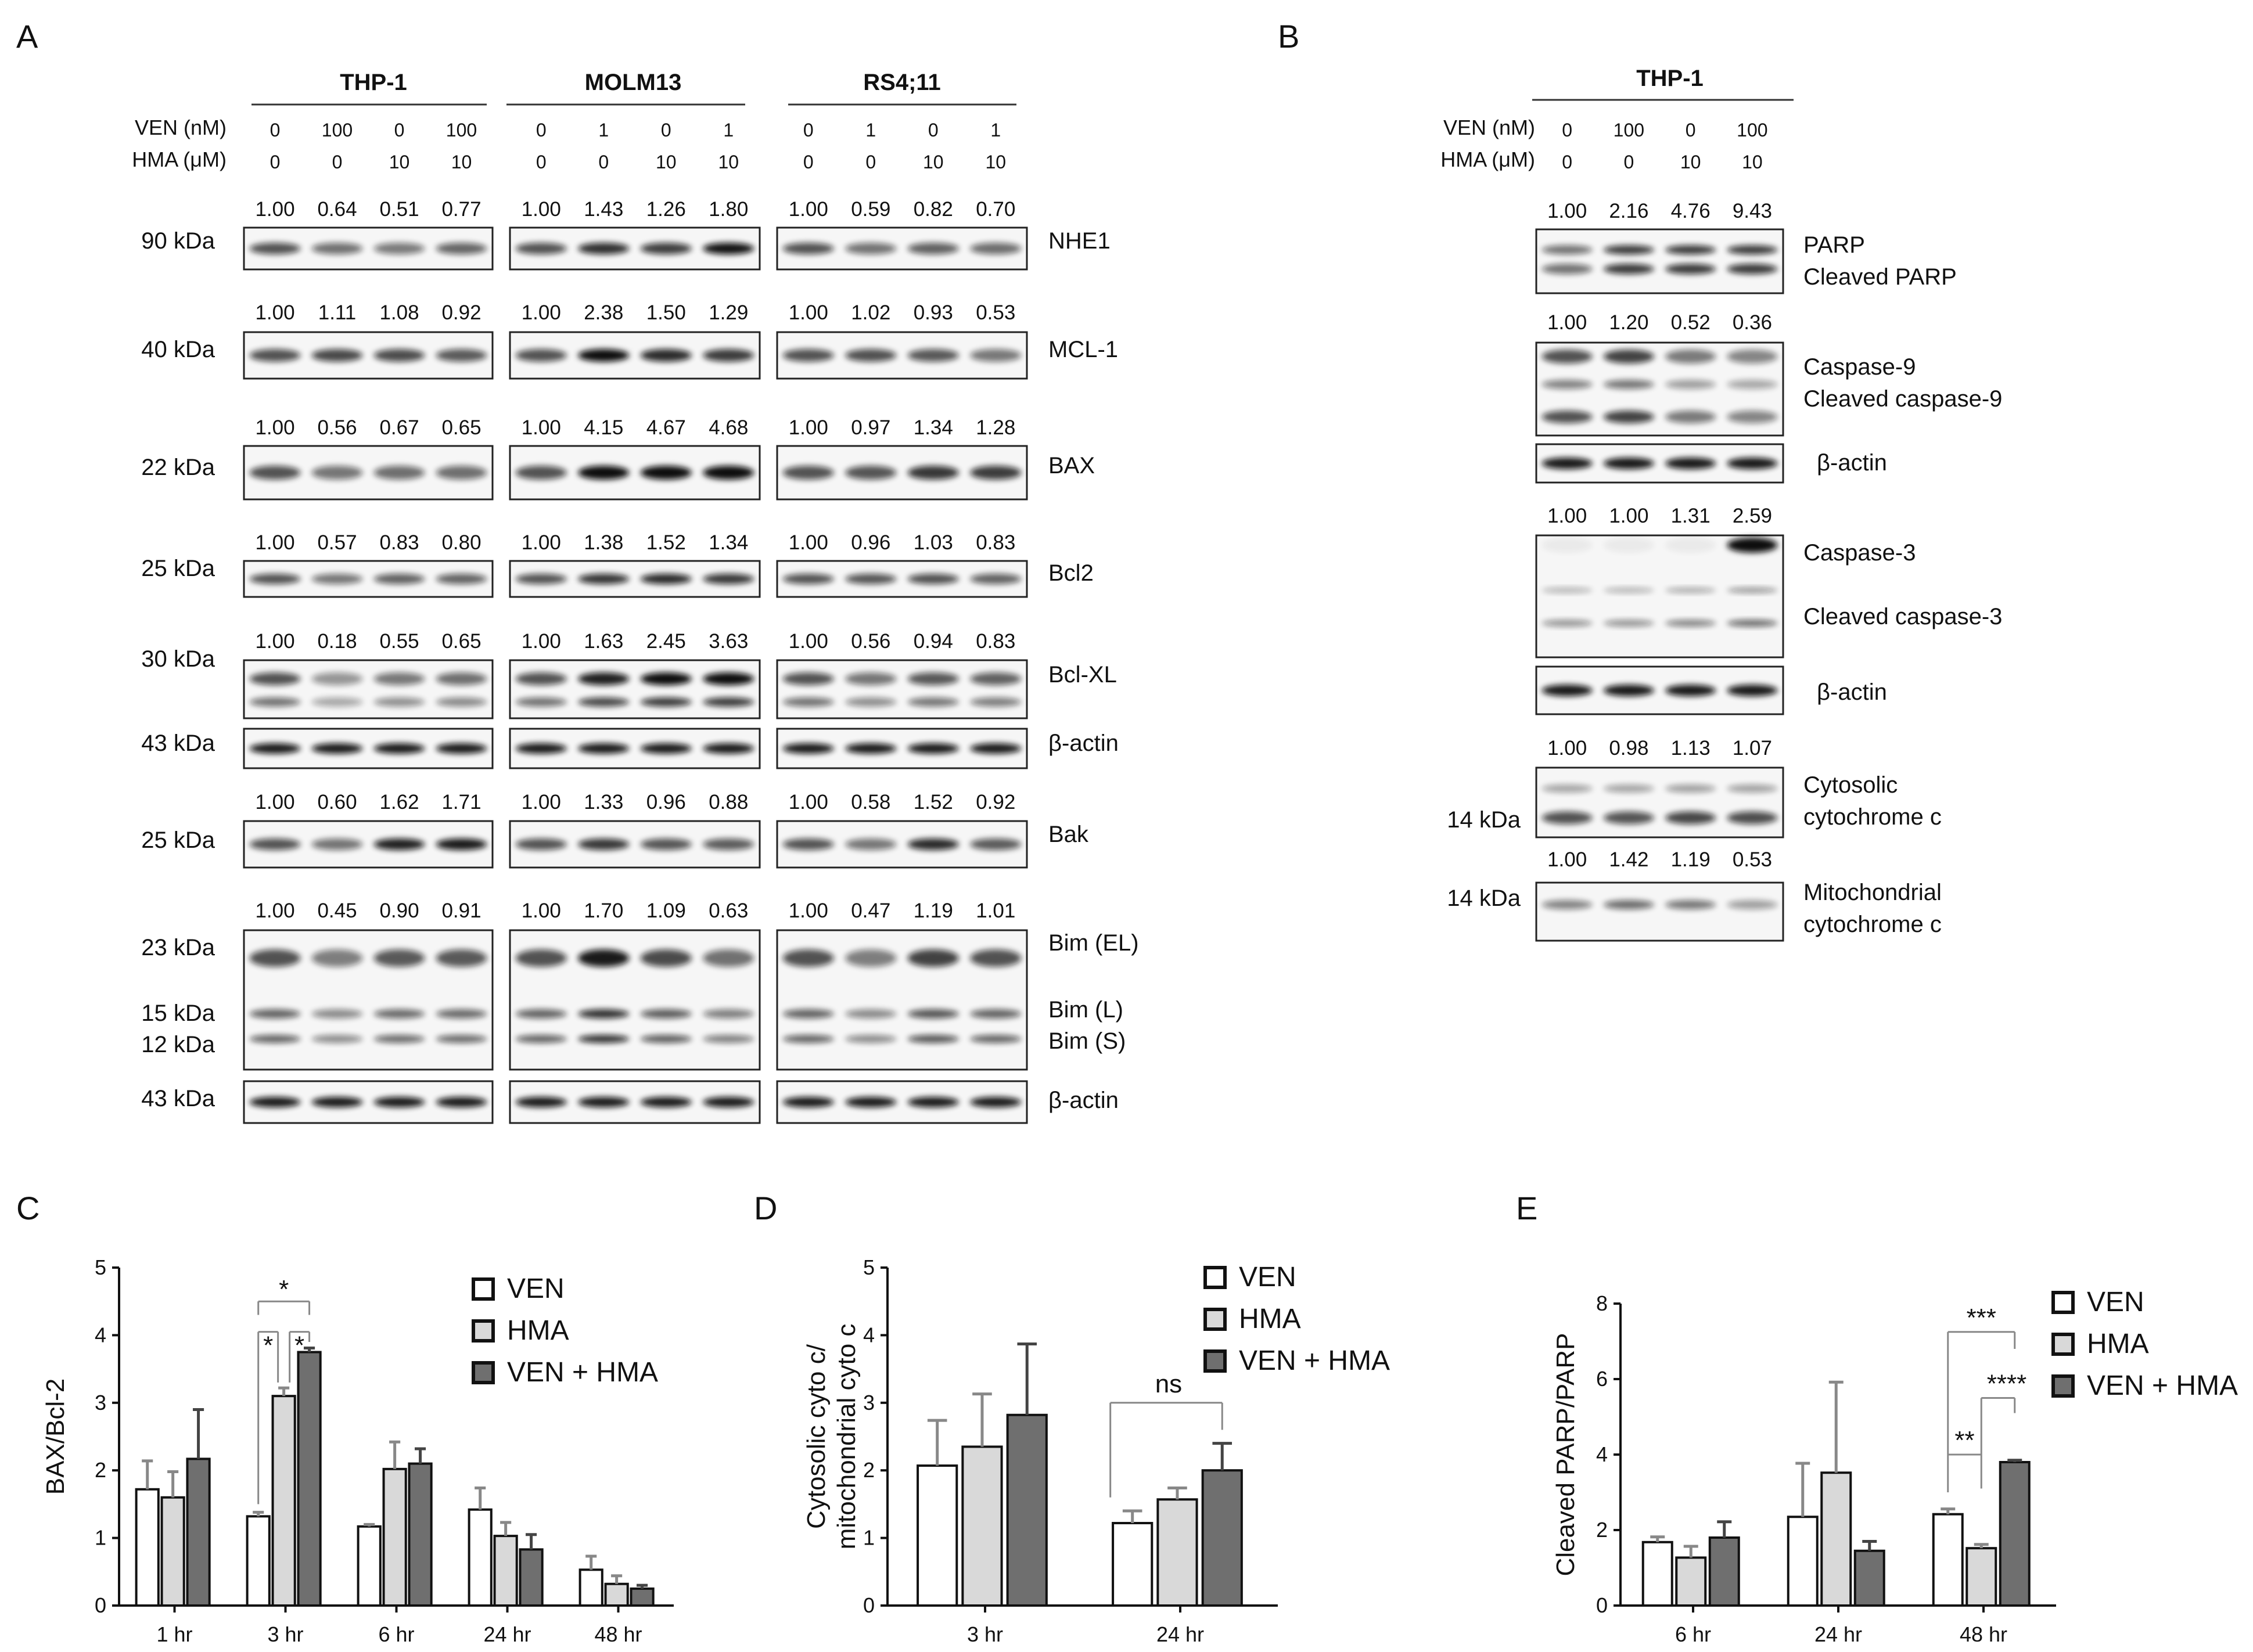  What do you see at coordinates (1691, 211) in the screenshot?
I see `quant-value: 4.76` at bounding box center [1691, 211].